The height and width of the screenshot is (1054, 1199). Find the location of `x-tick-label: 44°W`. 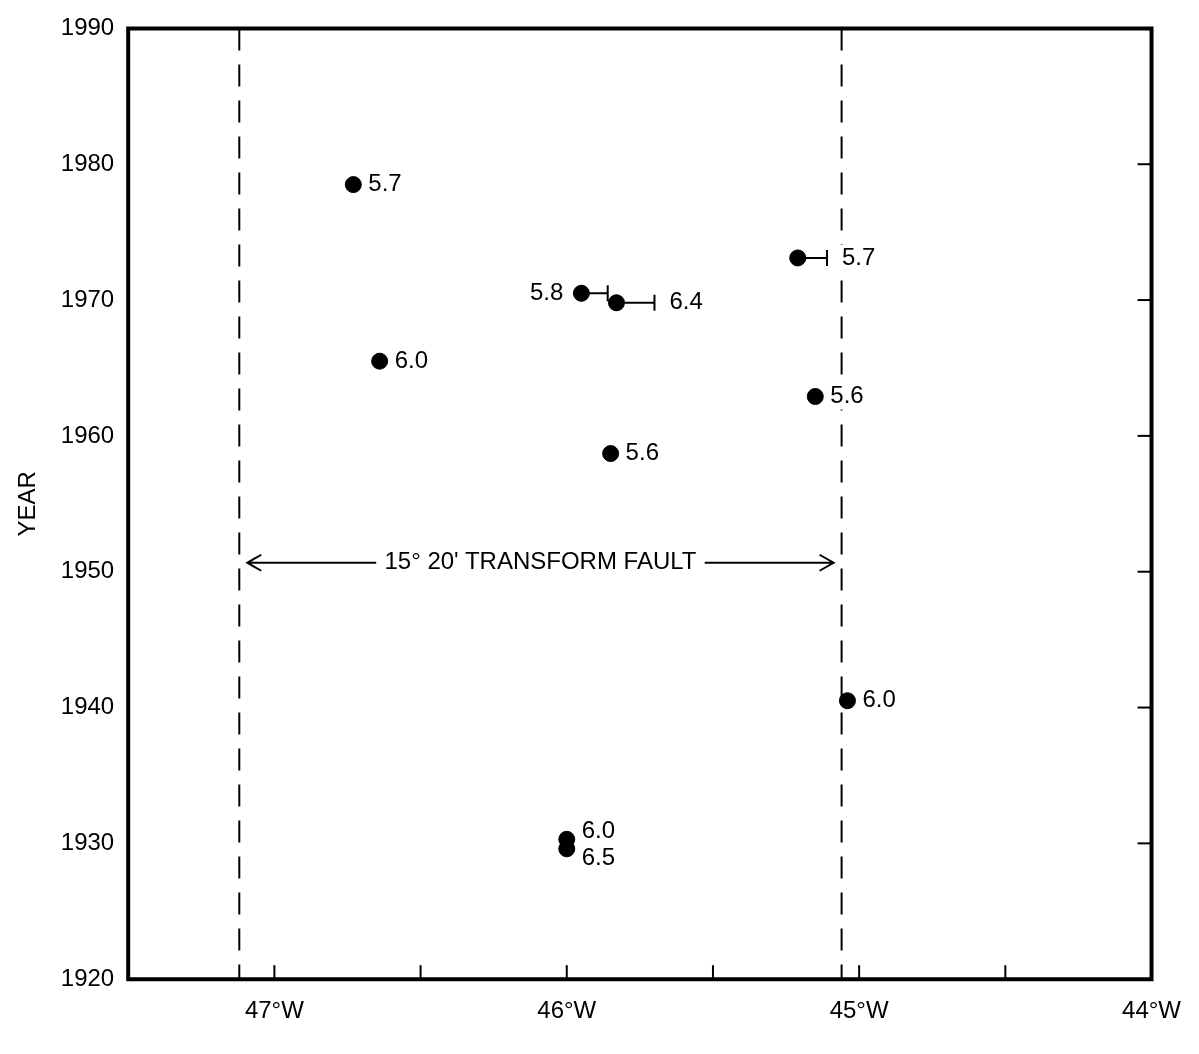

x-tick-label: 44°W is located at coordinates (1152, 1010).